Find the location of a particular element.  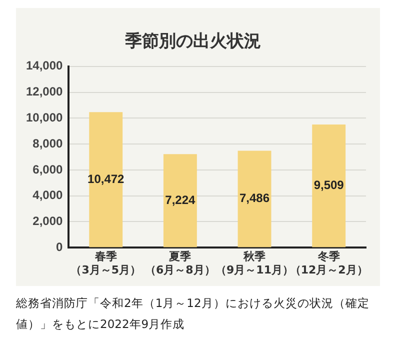

data-label: 10,472 is located at coordinates (106, 179).